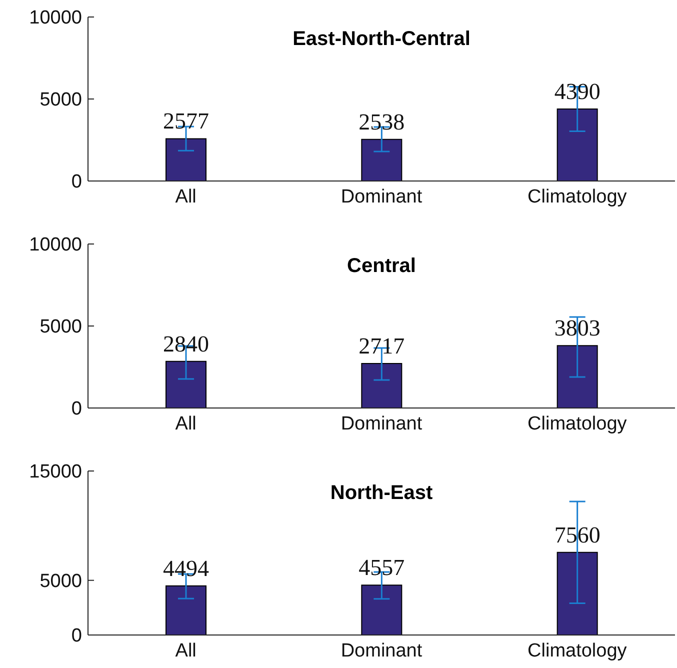  What do you see at coordinates (382, 39) in the screenshot?
I see `text: East-North-Central` at bounding box center [382, 39].